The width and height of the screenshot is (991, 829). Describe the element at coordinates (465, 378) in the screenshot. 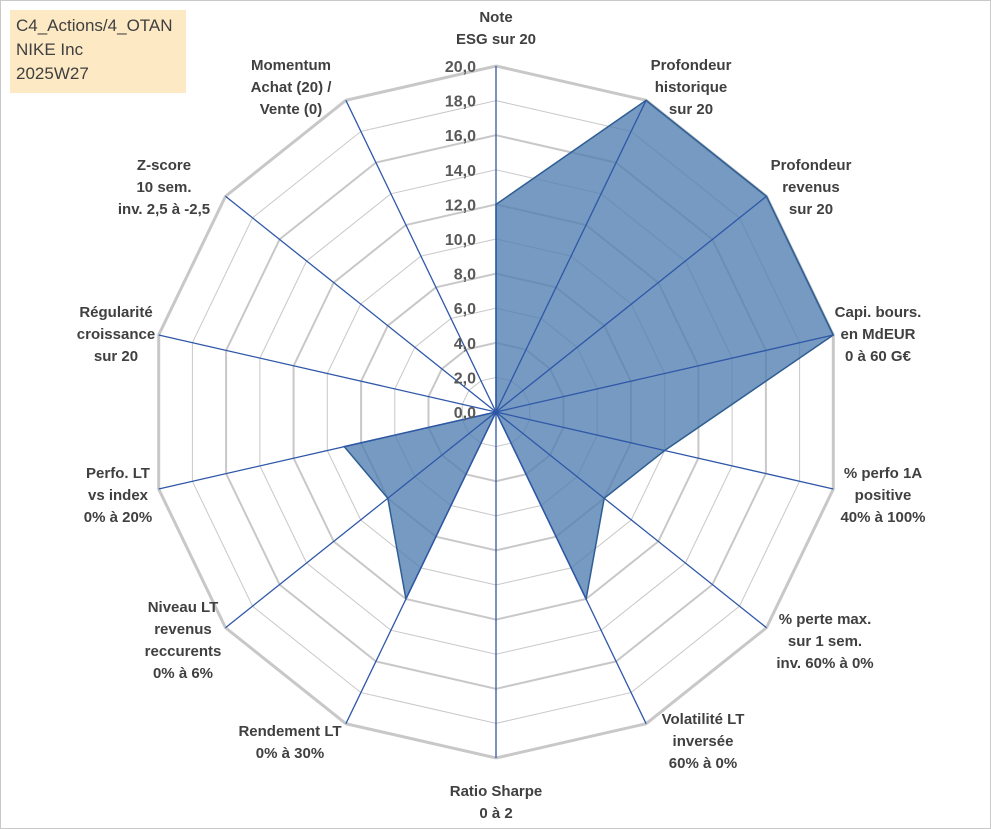

I see `tick-label: 2,0` at that location.